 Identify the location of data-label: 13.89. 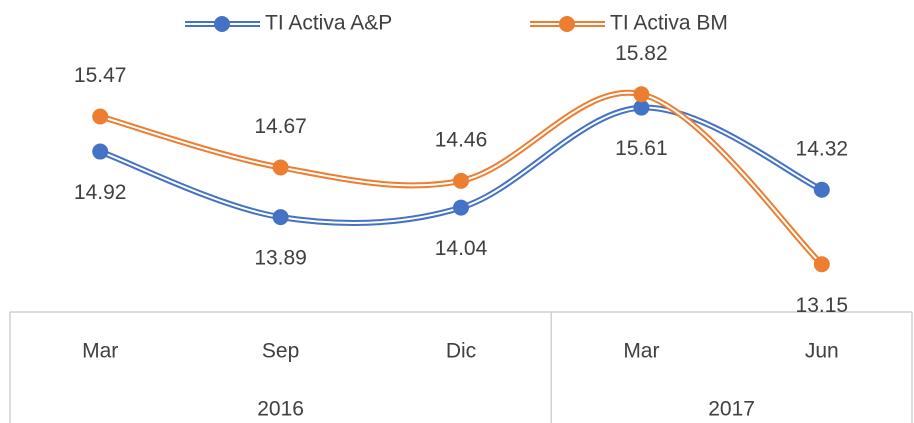
(280, 258).